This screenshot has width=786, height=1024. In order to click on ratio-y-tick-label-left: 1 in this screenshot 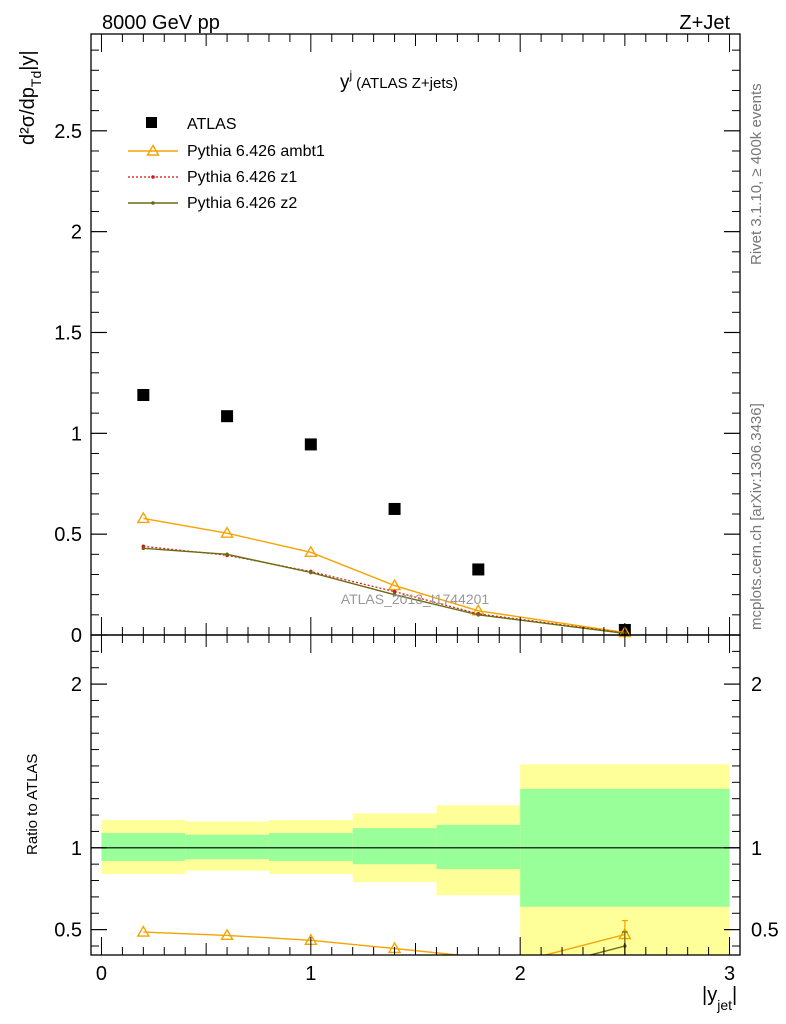, I will do `click(76, 849)`.